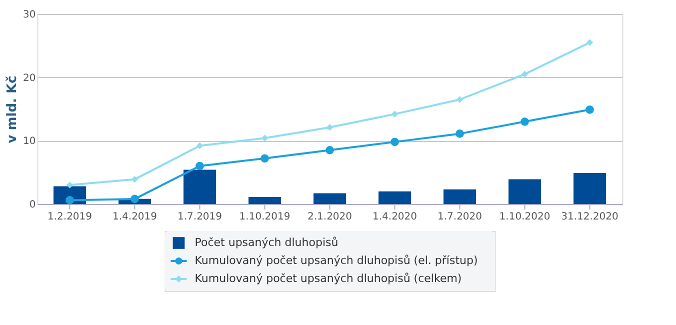 The width and height of the screenshot is (676, 325). What do you see at coordinates (524, 217) in the screenshot?
I see `x-tick-label: 1.10.2020` at bounding box center [524, 217].